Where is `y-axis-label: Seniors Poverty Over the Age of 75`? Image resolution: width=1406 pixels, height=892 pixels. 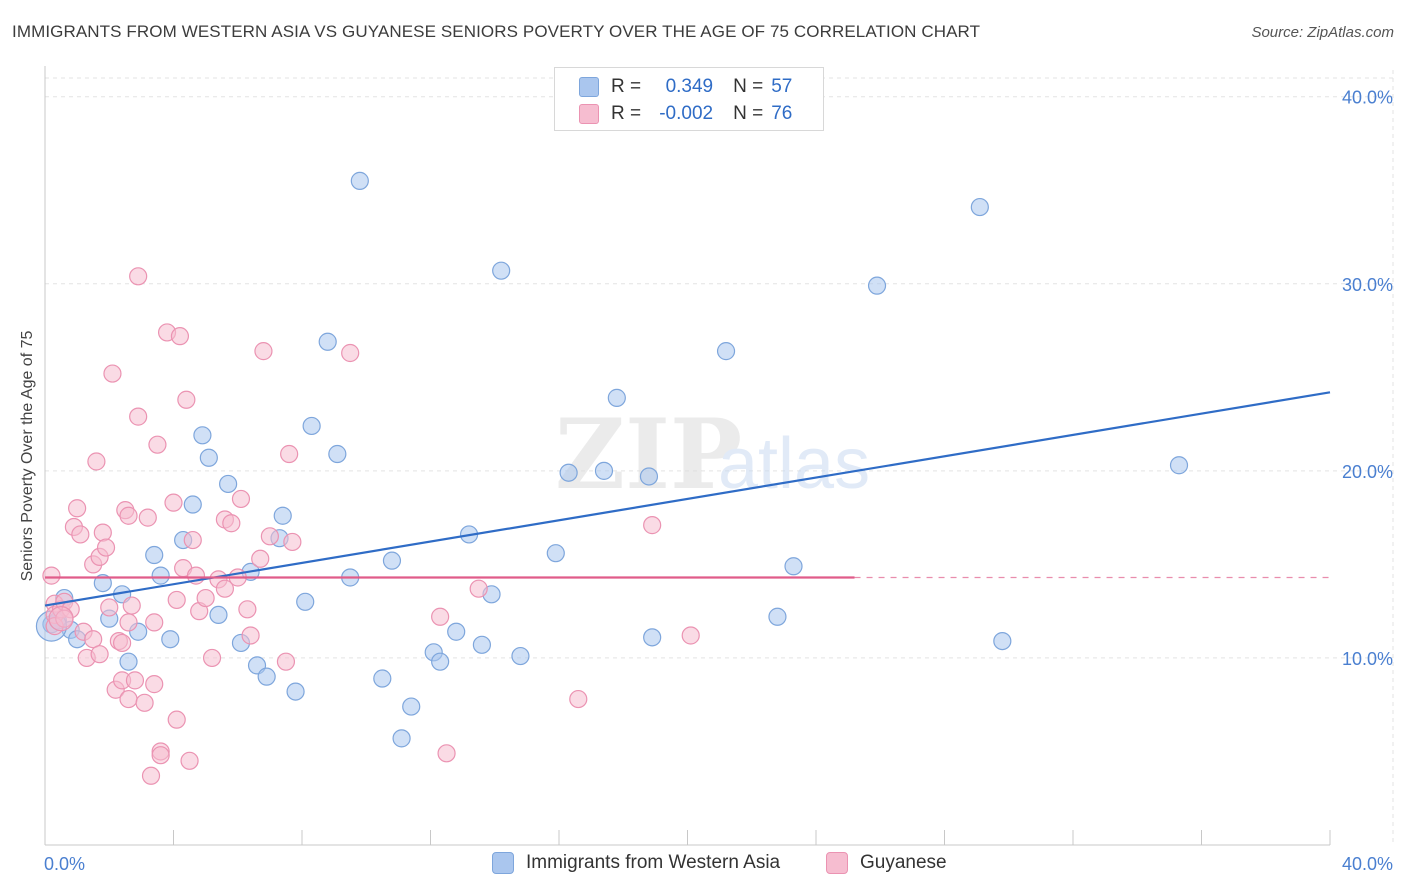 y-axis-label: Seniors Poverty Over the Age of 75 is located at coordinates (27, 456).